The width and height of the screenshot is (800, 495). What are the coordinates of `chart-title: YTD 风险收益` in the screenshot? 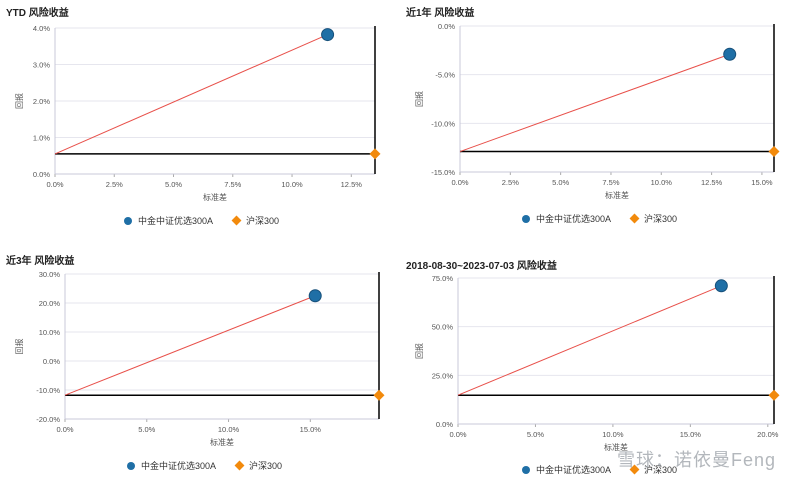 It's located at (37, 13).